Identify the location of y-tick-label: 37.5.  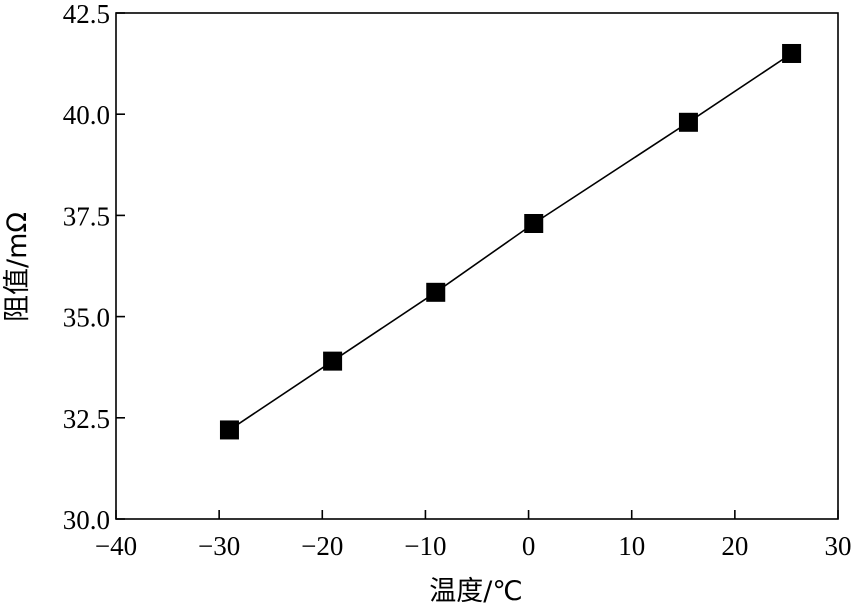
(86, 216).